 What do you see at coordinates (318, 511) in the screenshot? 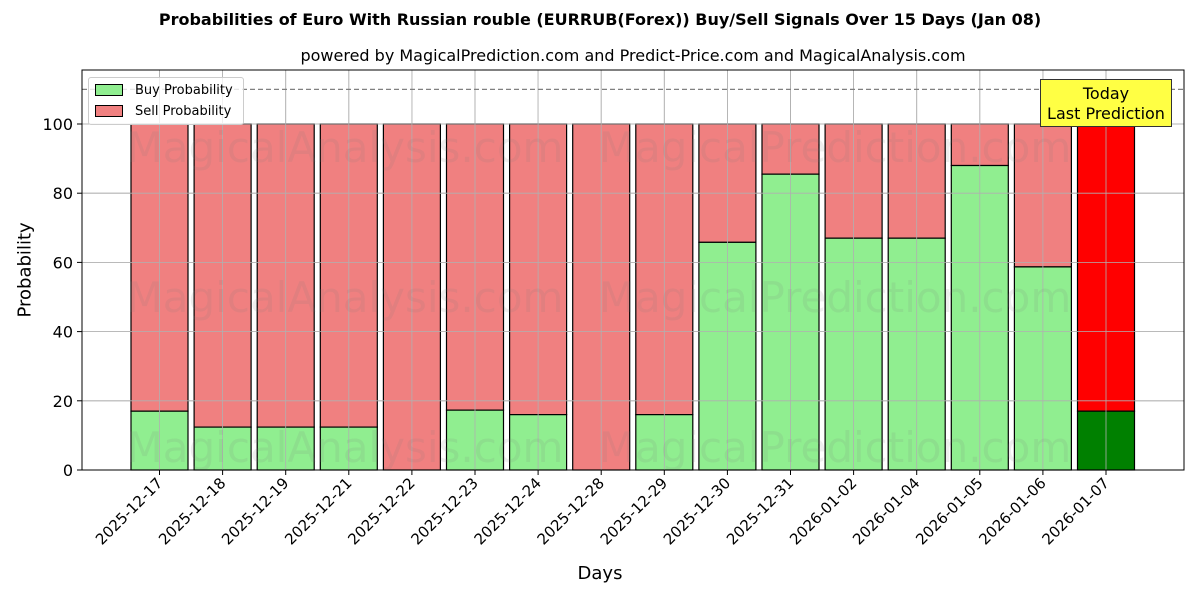
I see `x-tick-label: 2025-12-21` at bounding box center [318, 511].